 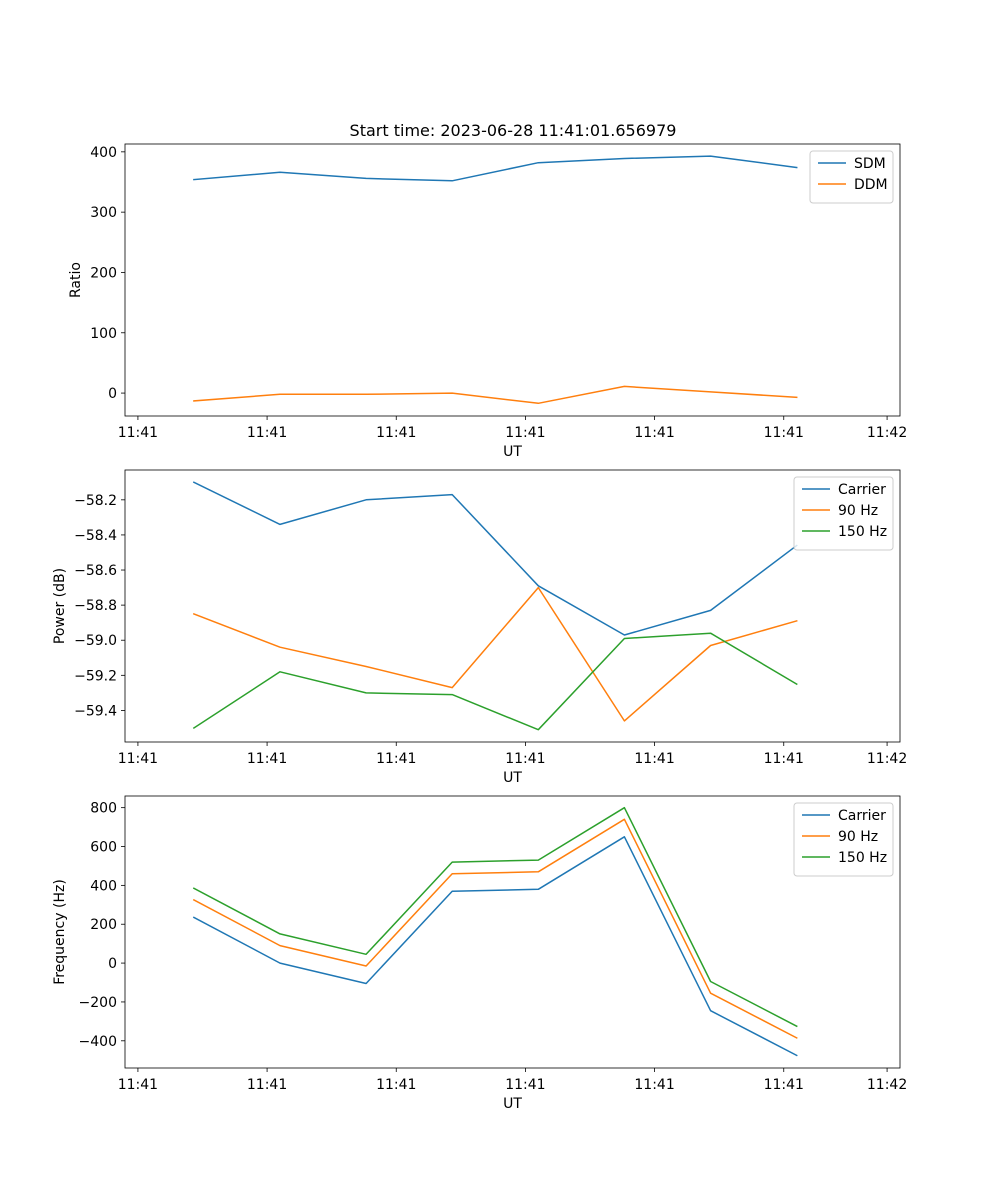 What do you see at coordinates (98, 1003) in the screenshot?
I see `y-tick-label: −200` at bounding box center [98, 1003].